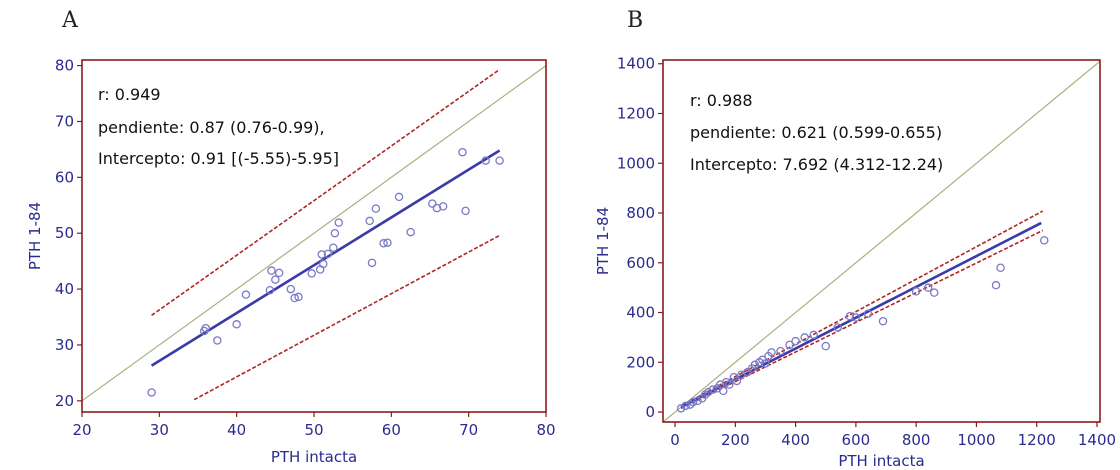  Describe the element at coordinates (545, 430) in the screenshot. I see `x-tick-label: 80` at that location.